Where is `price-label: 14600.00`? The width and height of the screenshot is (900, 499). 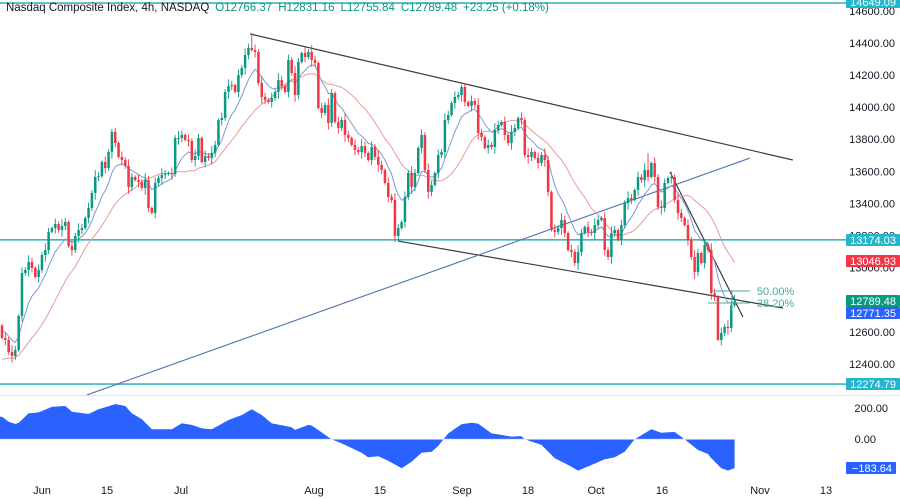
price-label: 14600.00 is located at coordinates (872, 12).